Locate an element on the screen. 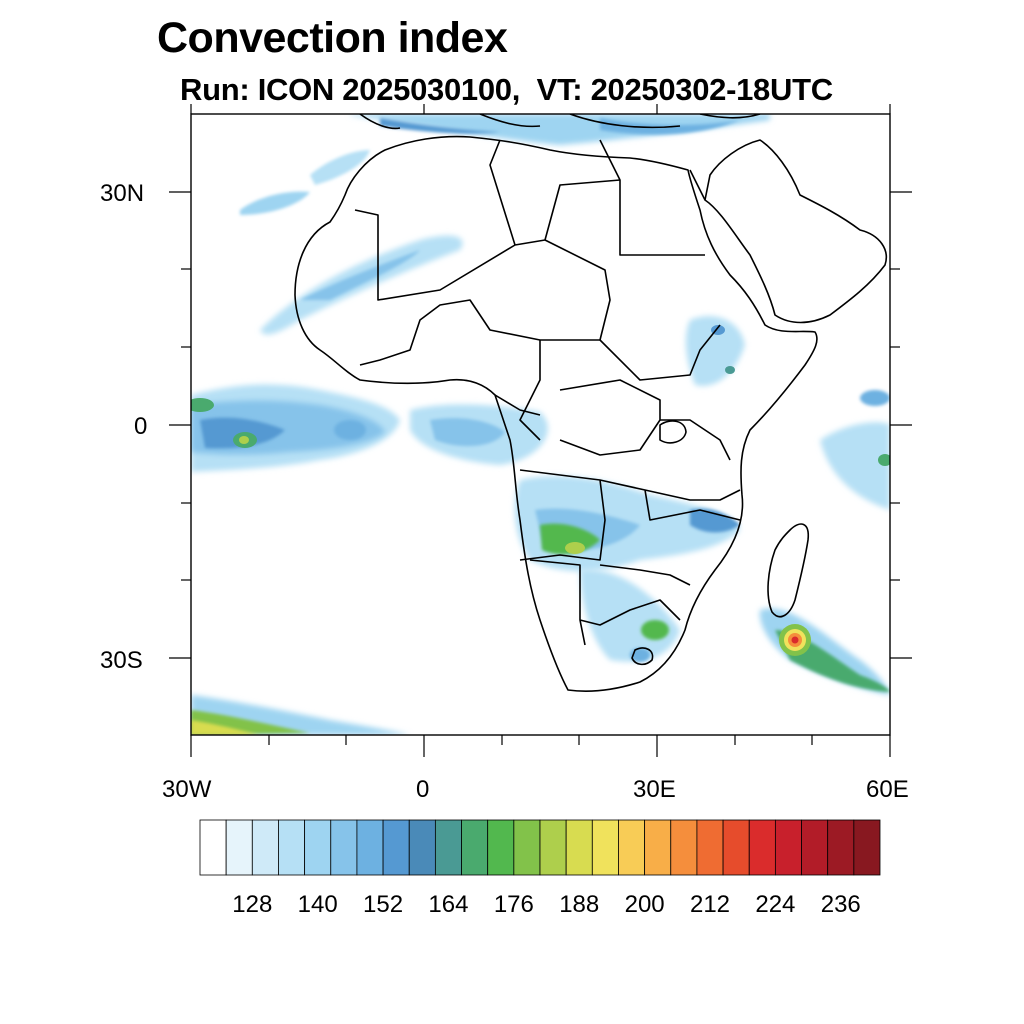 The height and width of the screenshot is (1024, 1024). colorbar-tick-label: 164 is located at coordinates (448, 904).